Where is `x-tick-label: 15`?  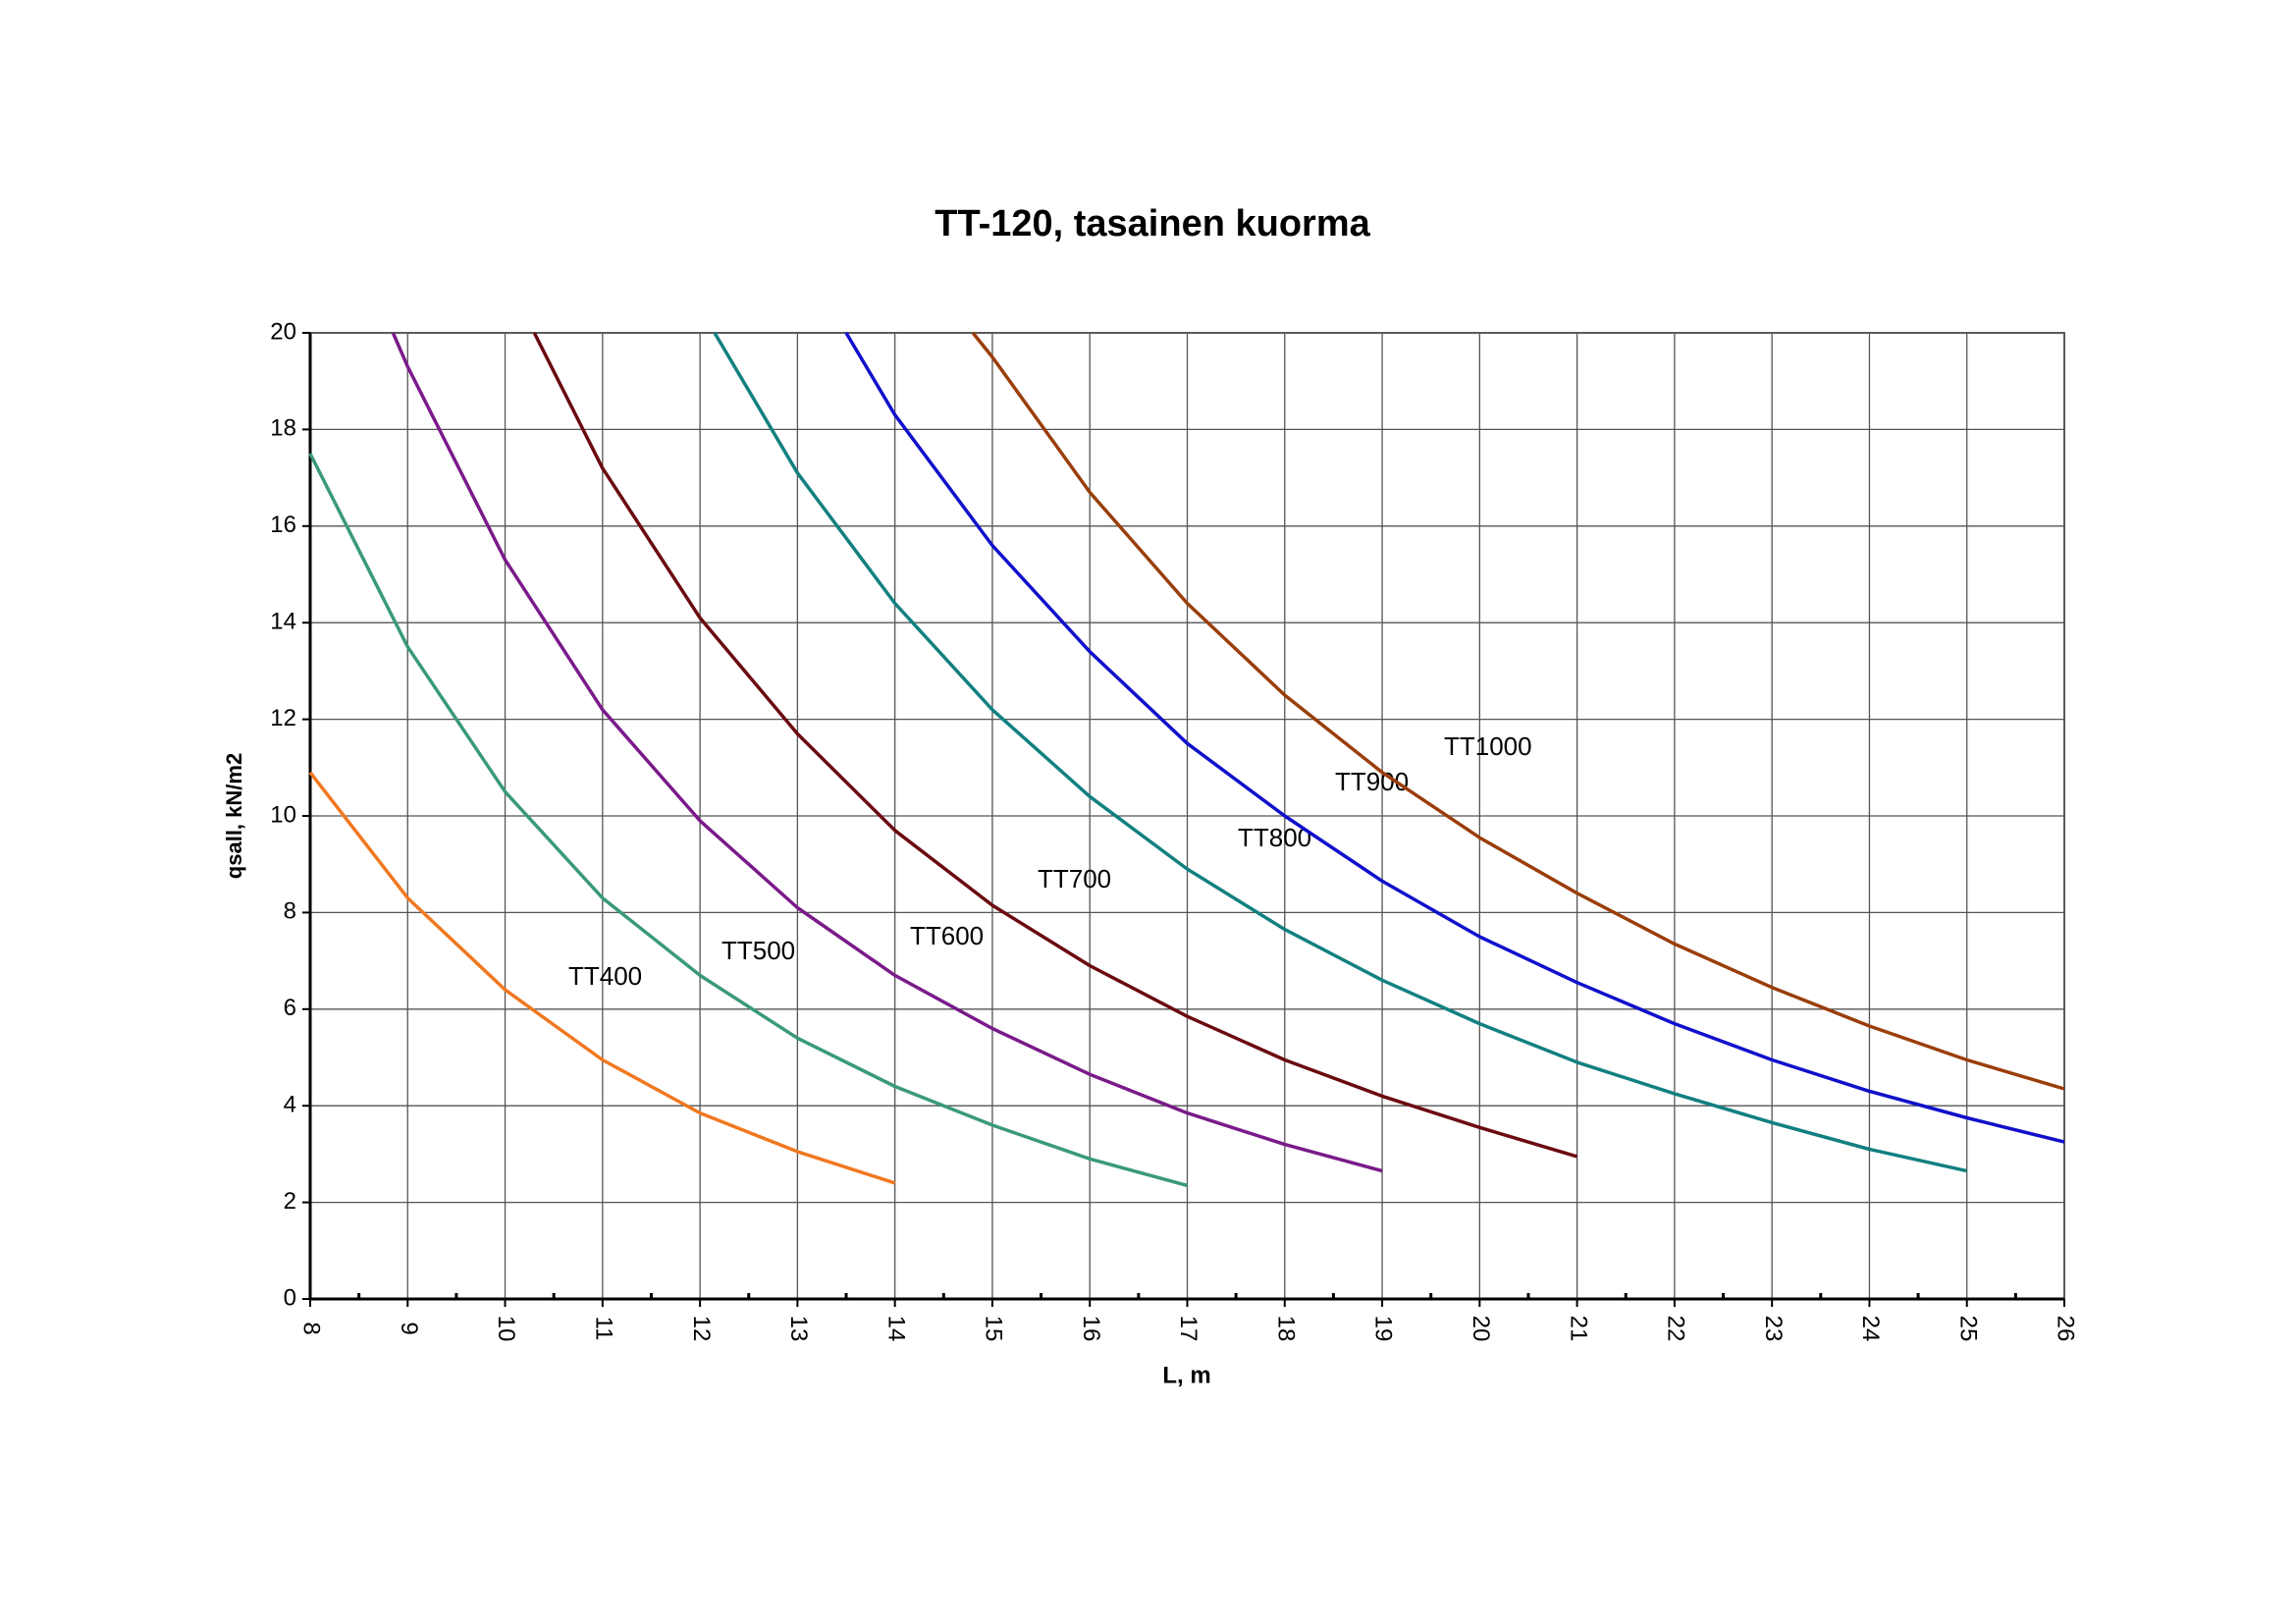 x-tick-label: 15 is located at coordinates (994, 1329).